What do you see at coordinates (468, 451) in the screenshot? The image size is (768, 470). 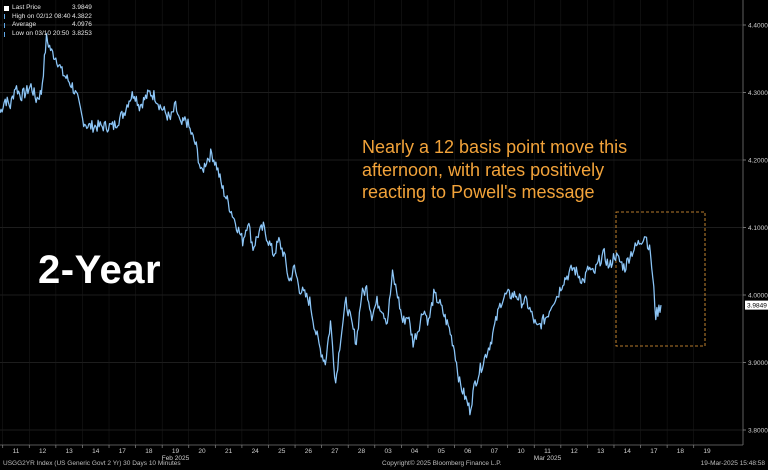 I see `x-tick-label: 06` at bounding box center [468, 451].